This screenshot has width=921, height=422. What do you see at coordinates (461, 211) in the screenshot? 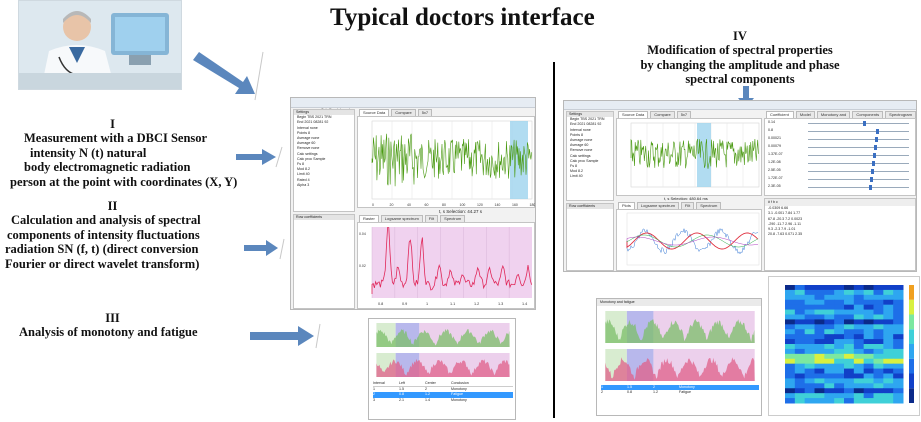
I see `selection-readout: t, s Selection: 44.27 s` at bounding box center [461, 211].